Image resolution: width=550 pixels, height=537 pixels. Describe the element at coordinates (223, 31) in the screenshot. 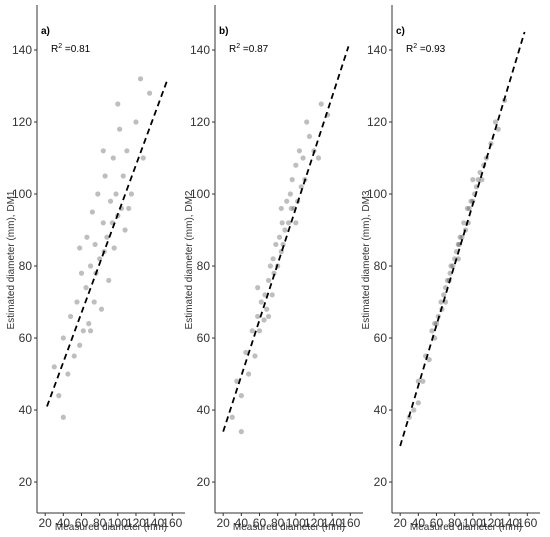

I see `panel-label: b)` at that location.